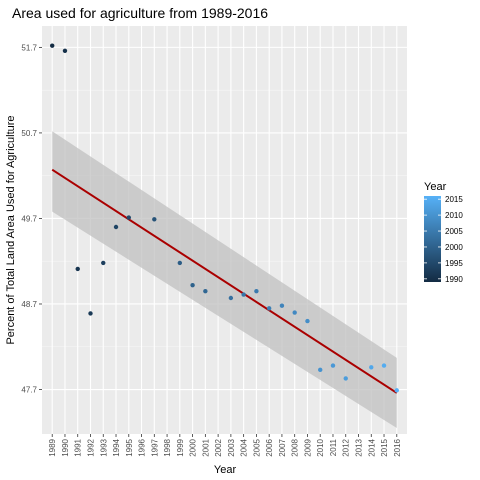 Image resolution: width=480 pixels, height=480 pixels. What do you see at coordinates (371, 447) in the screenshot?
I see `x-tick-label: 2014` at bounding box center [371, 447].